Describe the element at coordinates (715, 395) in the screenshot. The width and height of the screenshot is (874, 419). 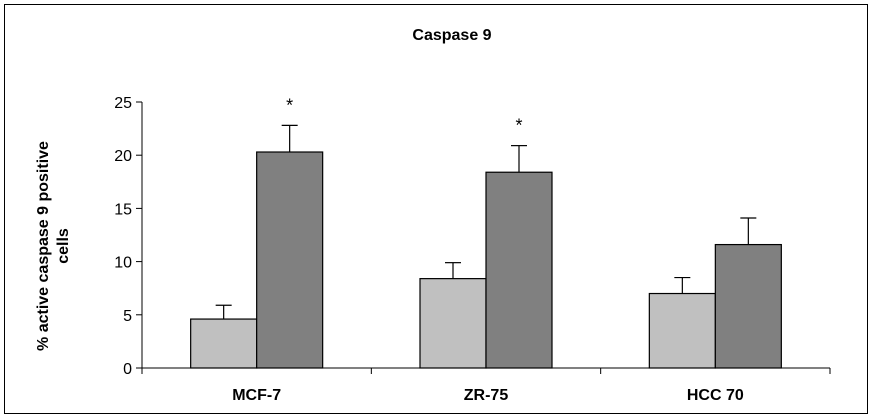
I see `x-tick-label: HCC 70` at that location.